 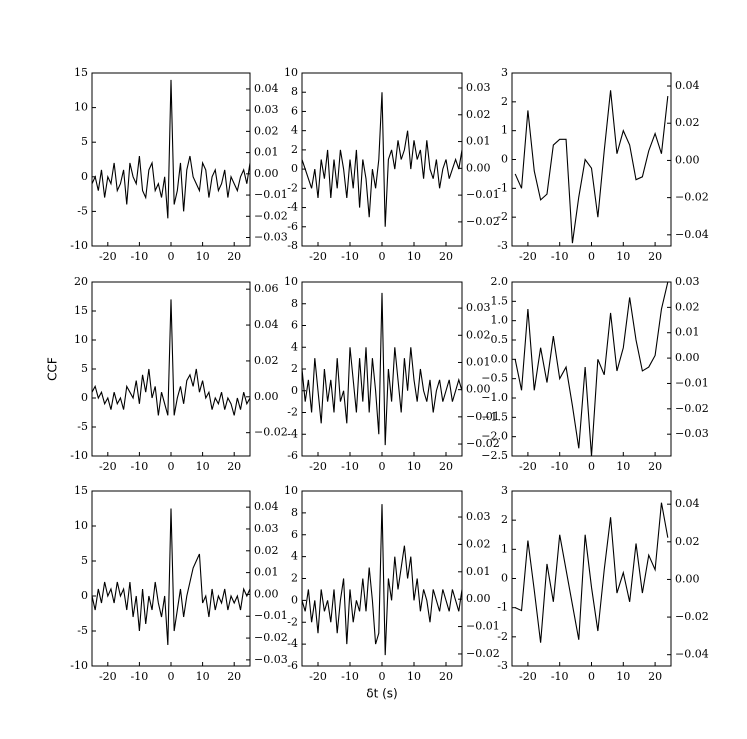 I want to click on y-tick-label: −2.0, so click(x=494, y=436).